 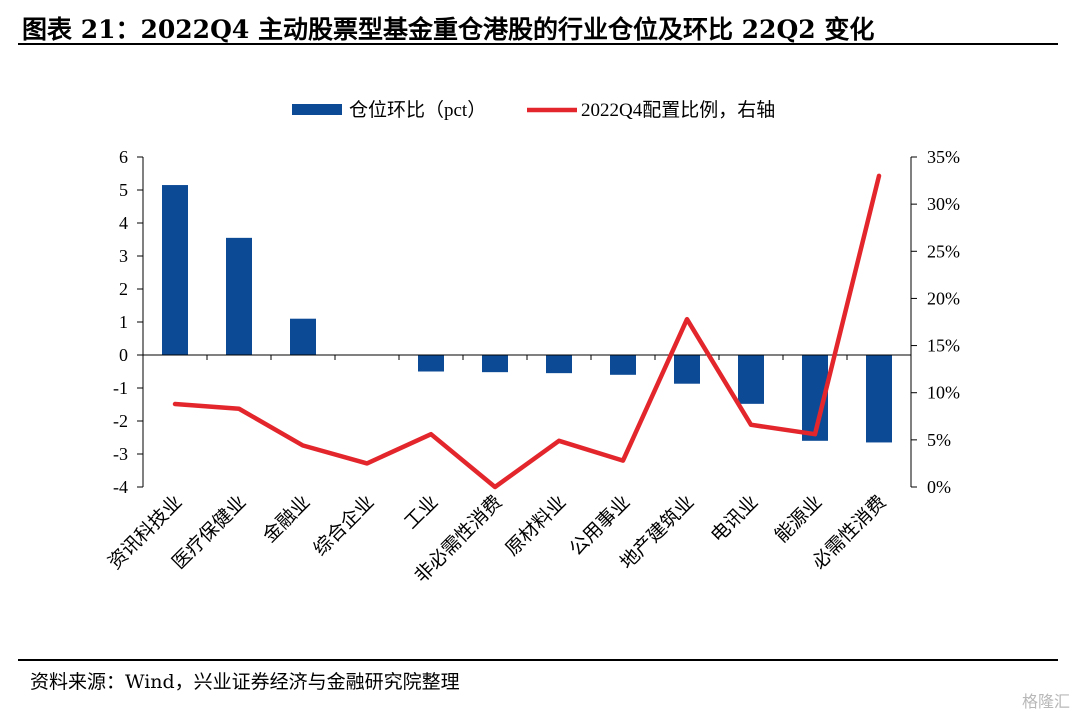 I want to click on legend-bar-swatch, so click(x=317, y=109).